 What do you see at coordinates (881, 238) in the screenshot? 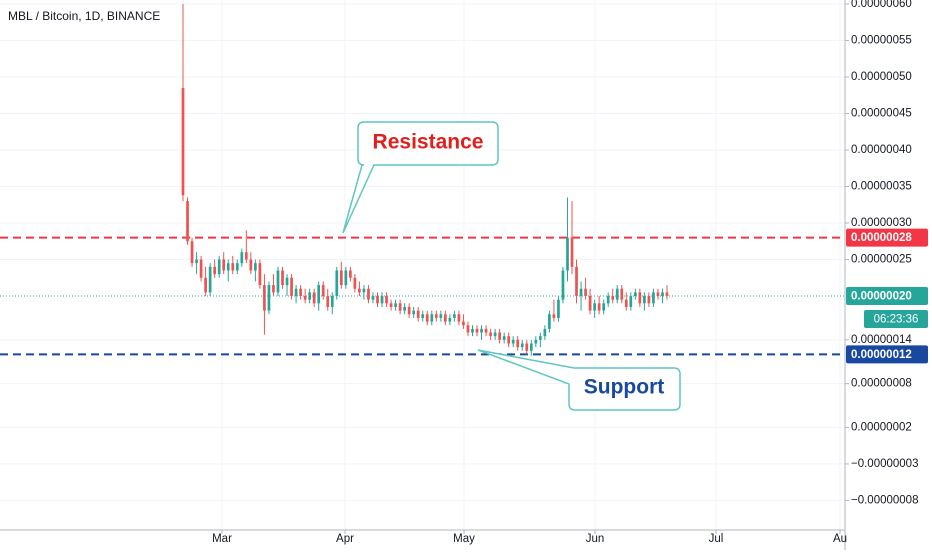
I see `price-label: 0.00000028` at bounding box center [881, 238].